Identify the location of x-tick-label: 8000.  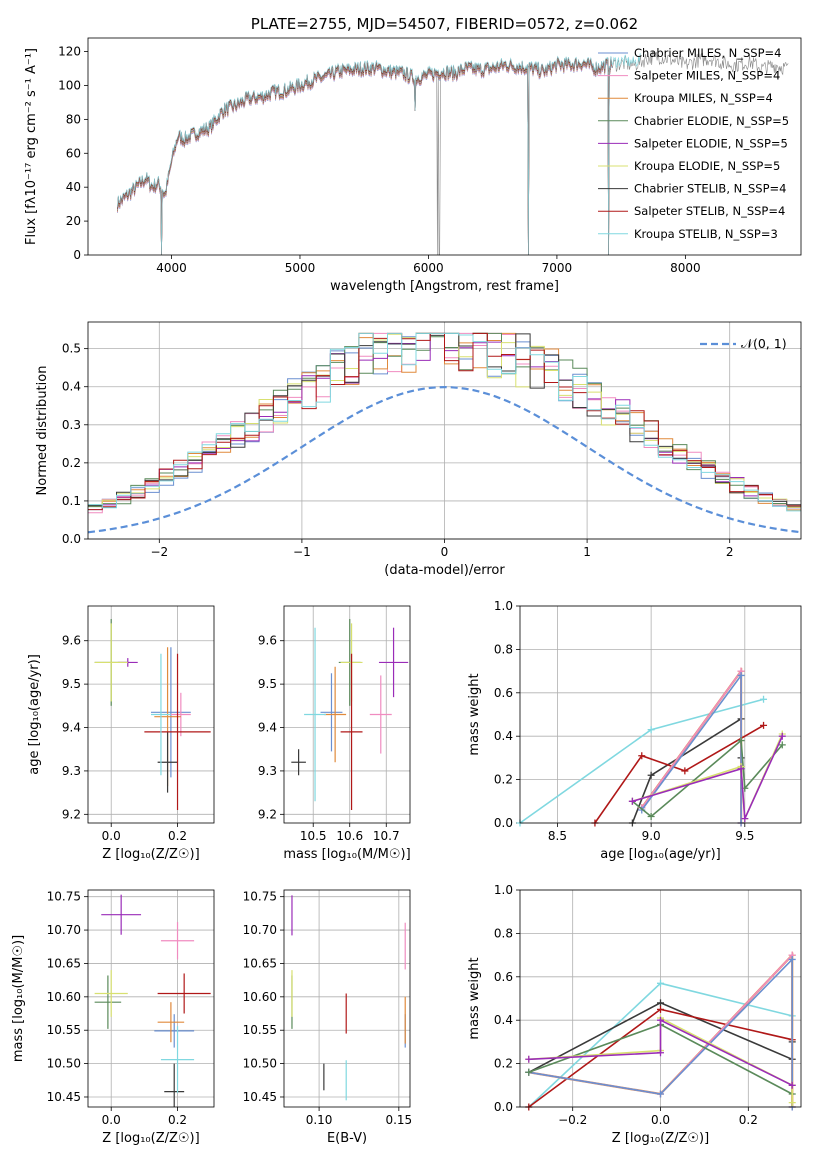
(685, 268).